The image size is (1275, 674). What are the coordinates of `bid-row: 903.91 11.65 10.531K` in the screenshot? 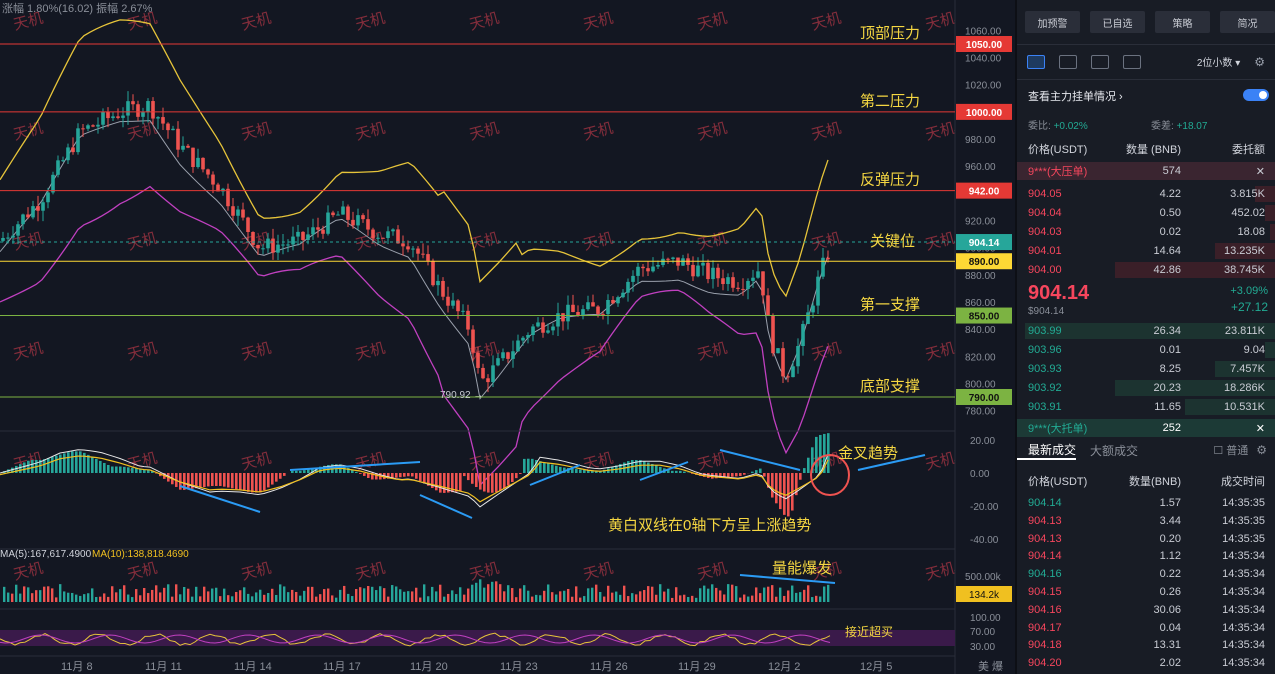 It's located at (1146, 407).